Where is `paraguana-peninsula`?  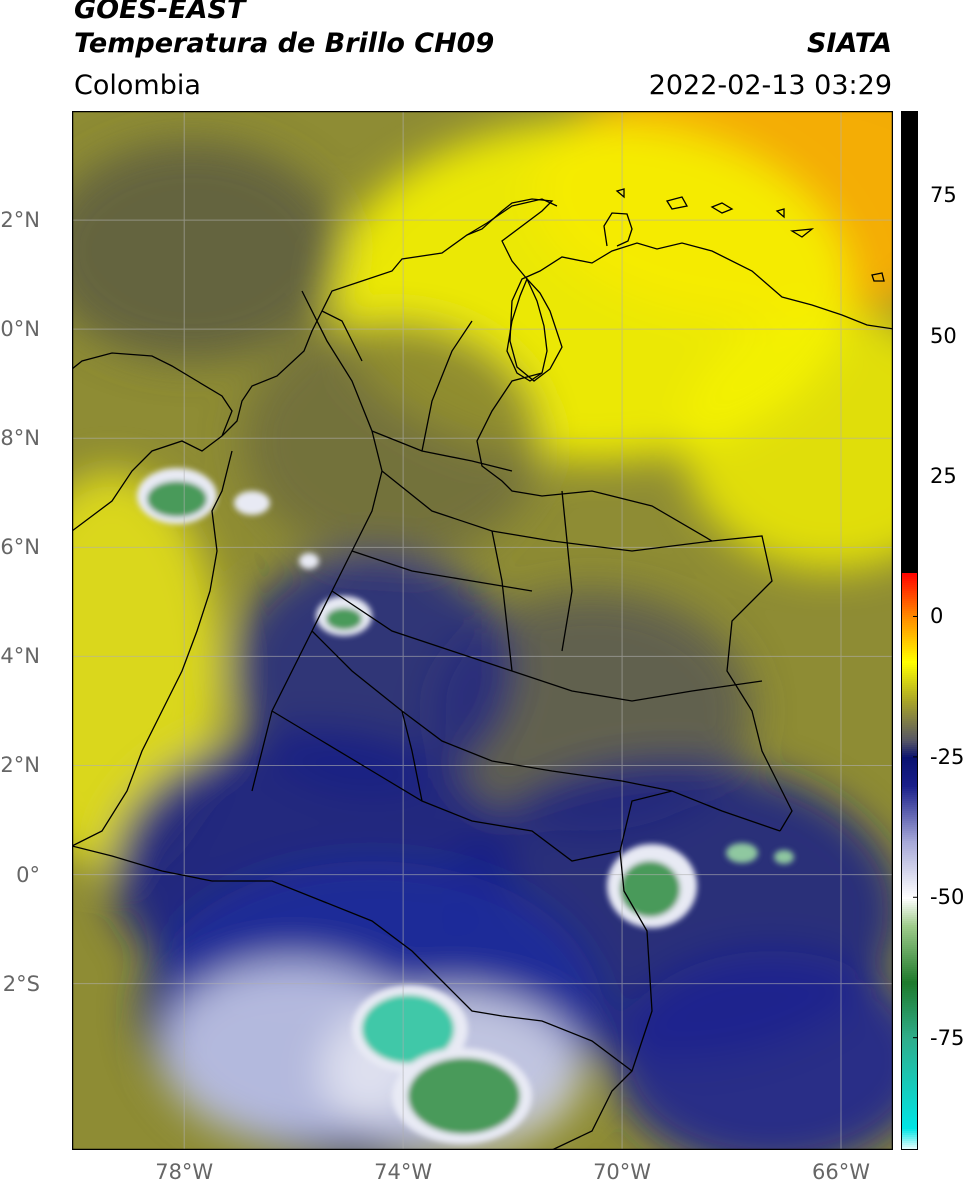 paraguana-peninsula is located at coordinates (618, 229).